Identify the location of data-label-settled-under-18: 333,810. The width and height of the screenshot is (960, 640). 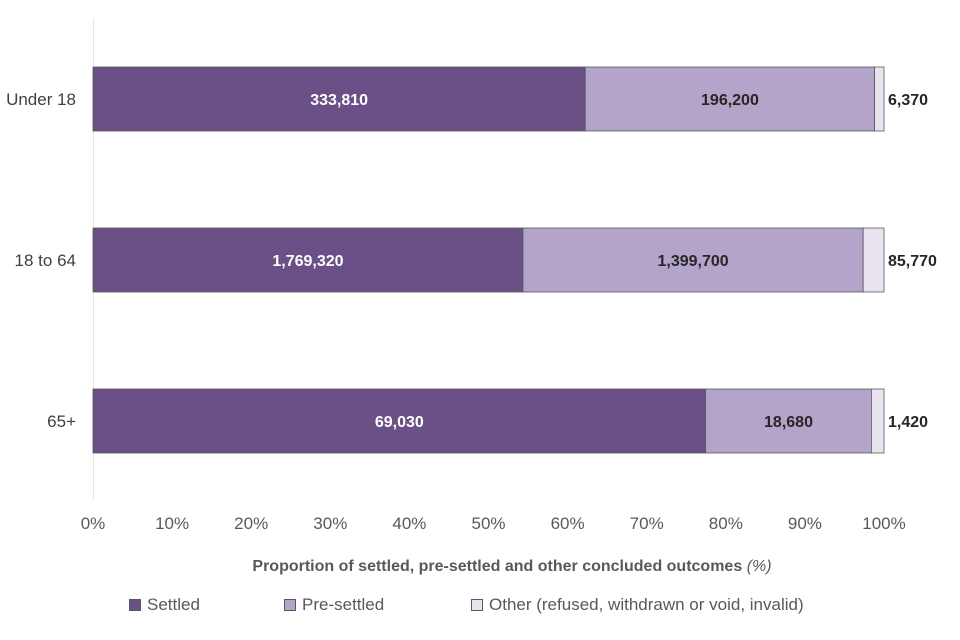
(339, 100).